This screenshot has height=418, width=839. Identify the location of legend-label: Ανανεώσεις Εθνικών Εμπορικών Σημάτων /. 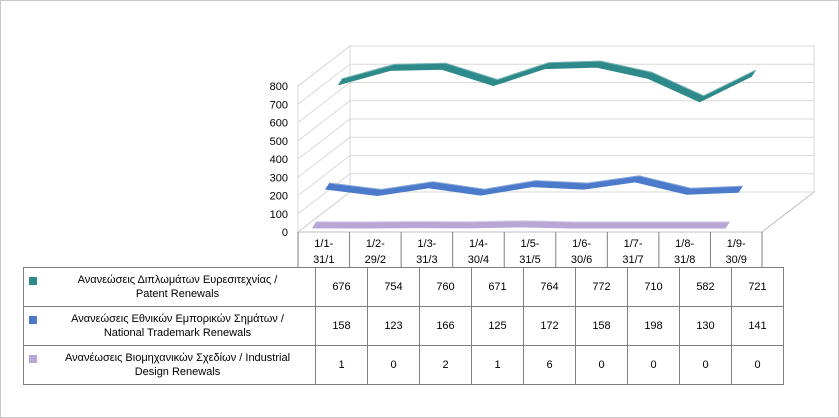
(177, 319).